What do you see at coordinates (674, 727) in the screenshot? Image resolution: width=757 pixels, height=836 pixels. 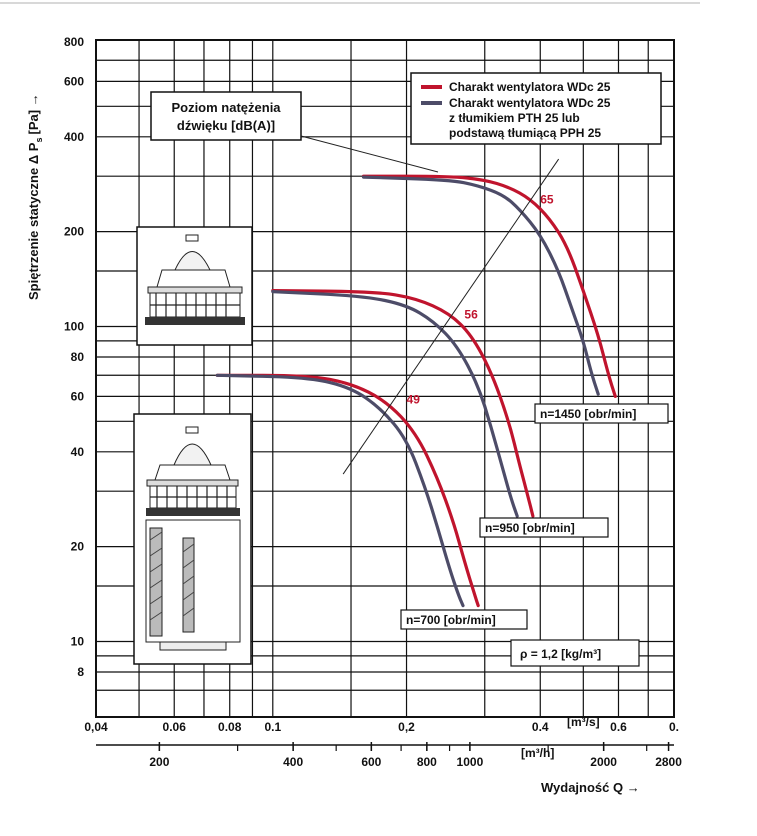 I see `x-tick-label-m3s: 0.` at bounding box center [674, 727].